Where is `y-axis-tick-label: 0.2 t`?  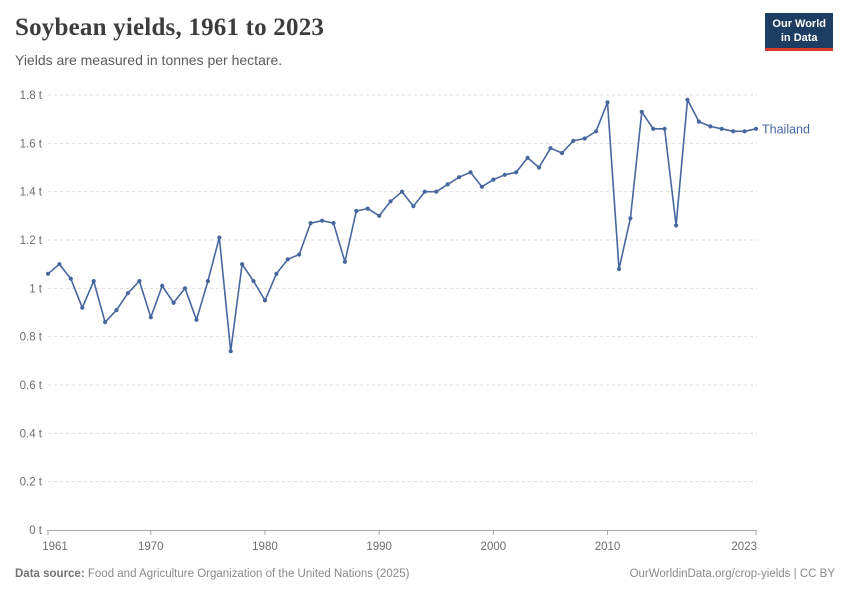
y-axis-tick-label: 0.2 t is located at coordinates (31, 483).